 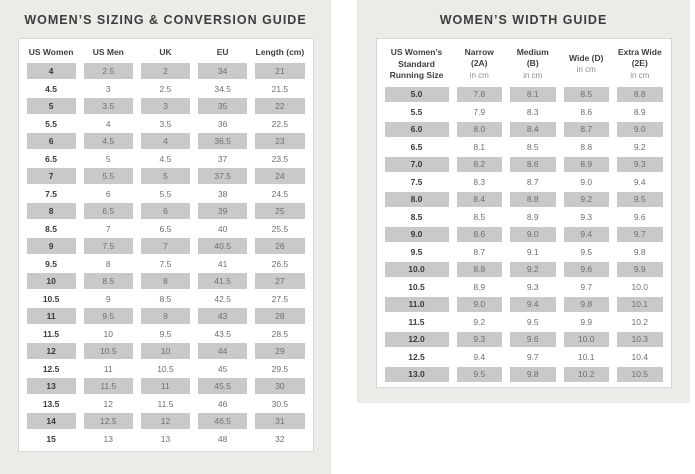 What do you see at coordinates (166, 229) in the screenshot?
I see `table-row: 8.5 7 6.5 40 25.5` at bounding box center [166, 229].